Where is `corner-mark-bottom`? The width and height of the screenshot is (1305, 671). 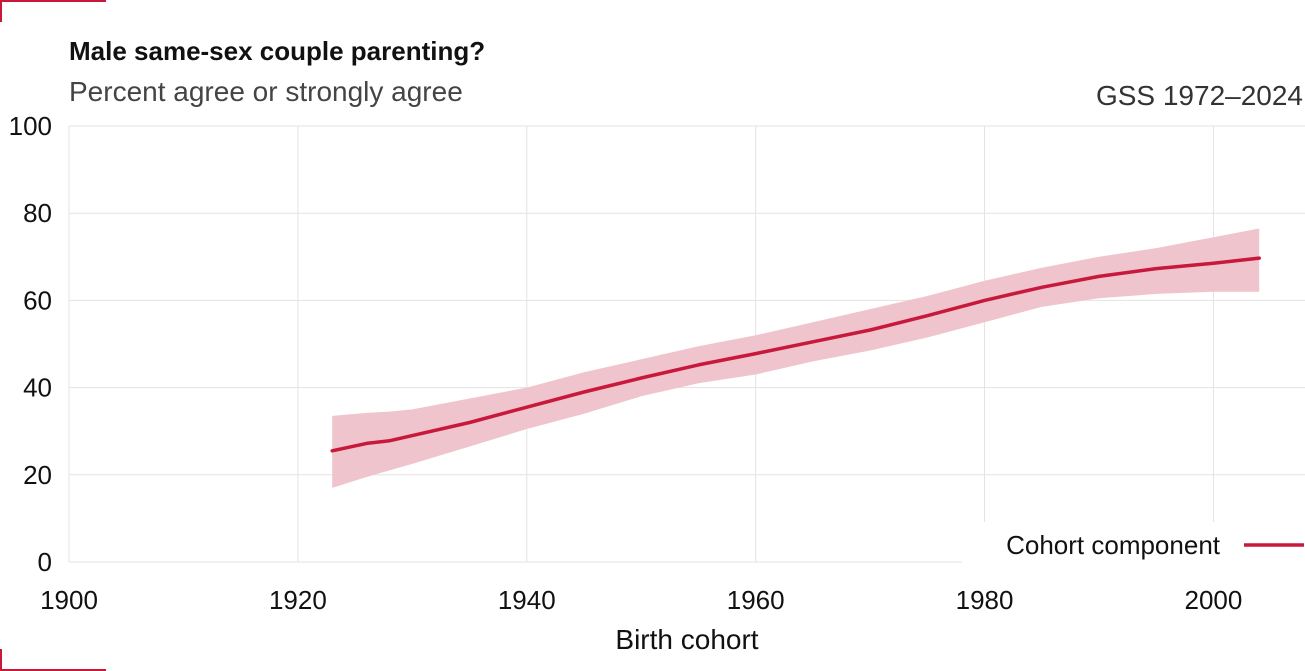 corner-mark-bottom is located at coordinates (53, 660).